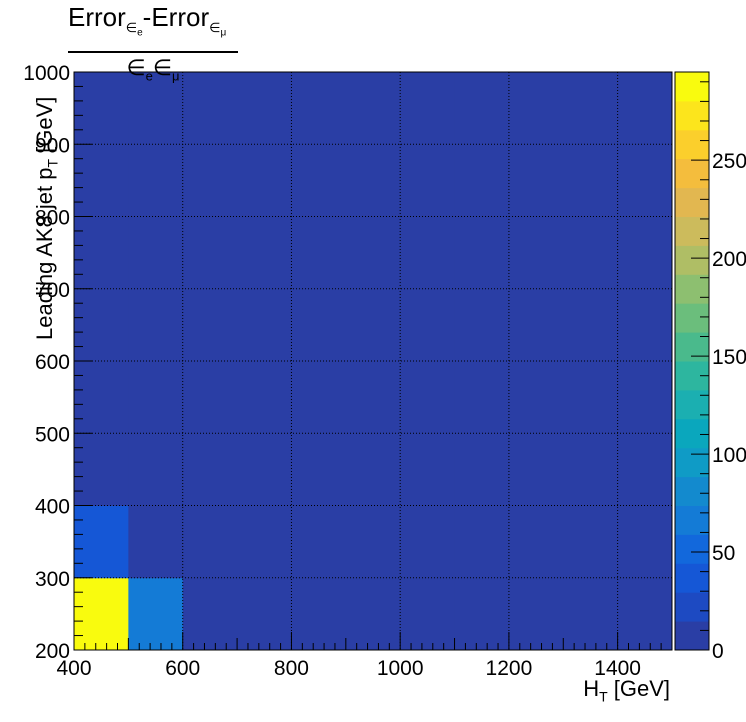 This screenshot has width=746, height=722. Describe the element at coordinates (52, 579) in the screenshot. I see `y-tick-label: 300` at that location.